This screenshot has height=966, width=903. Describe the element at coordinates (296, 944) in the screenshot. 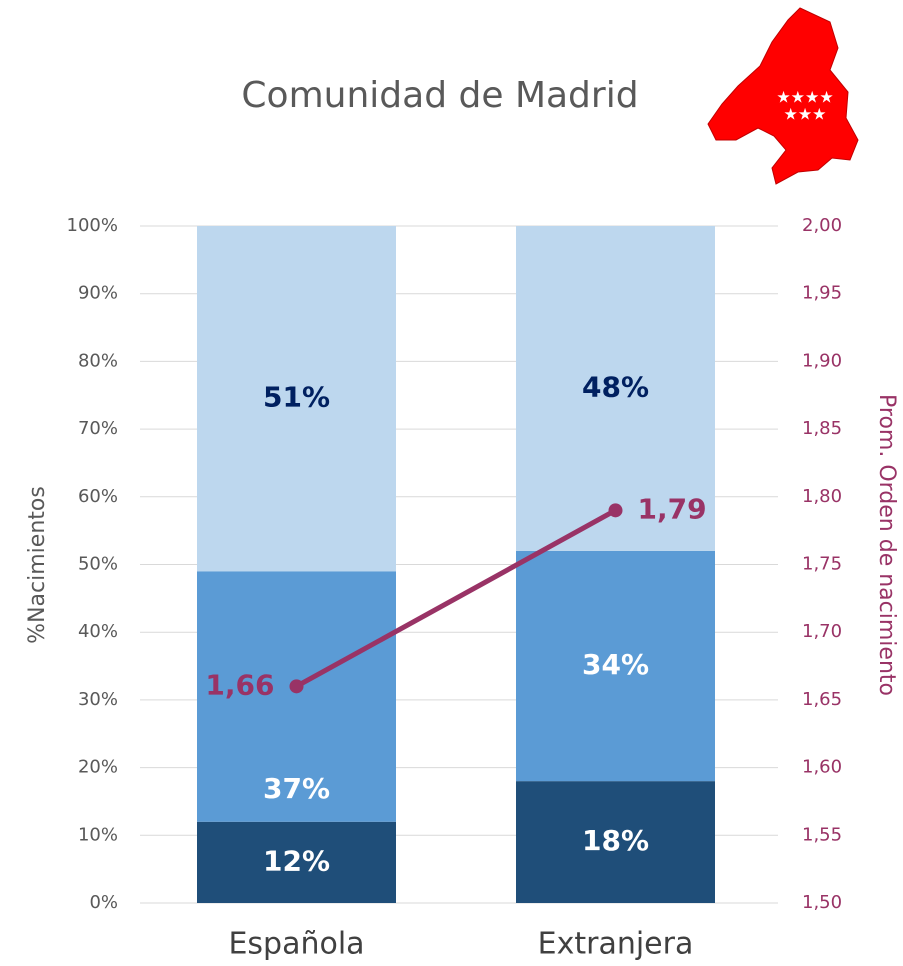

I see `x-tick-label: Española` at that location.